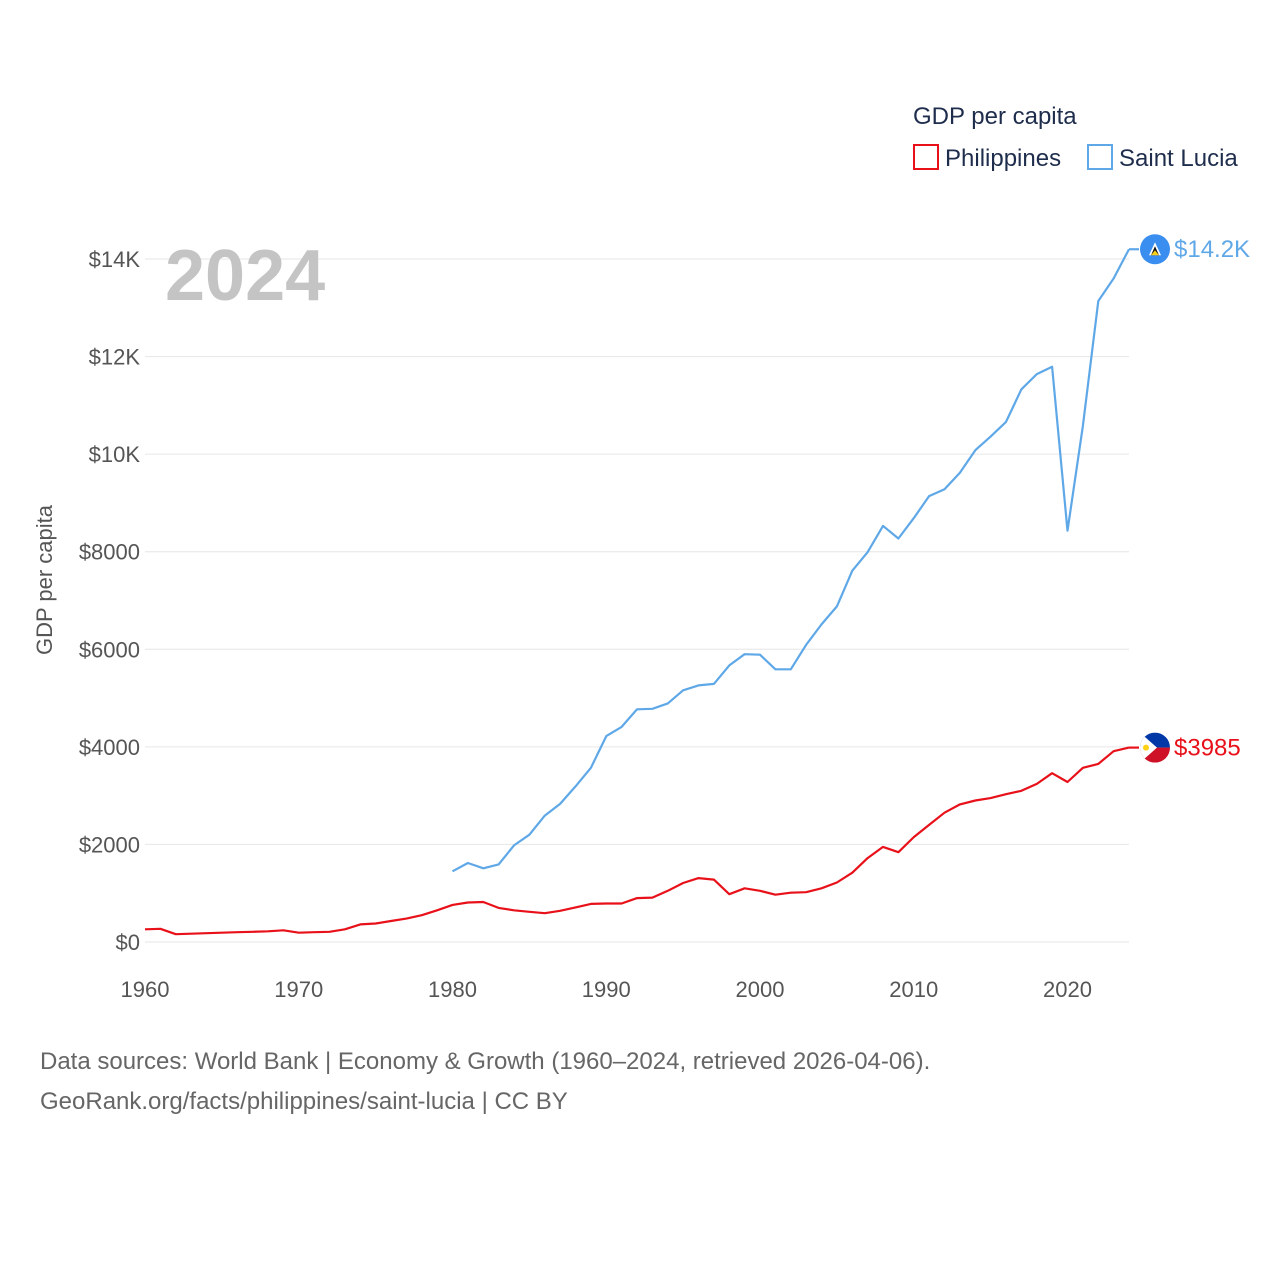  Describe the element at coordinates (109, 844) in the screenshot. I see `y-tick-label: $2000` at that location.